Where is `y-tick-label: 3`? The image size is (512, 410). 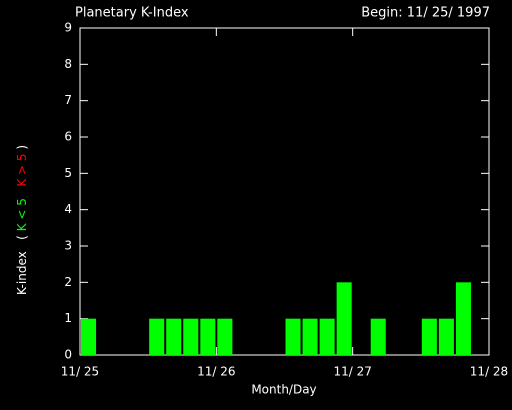
y-tick-label: 3 is located at coordinates (68, 246).